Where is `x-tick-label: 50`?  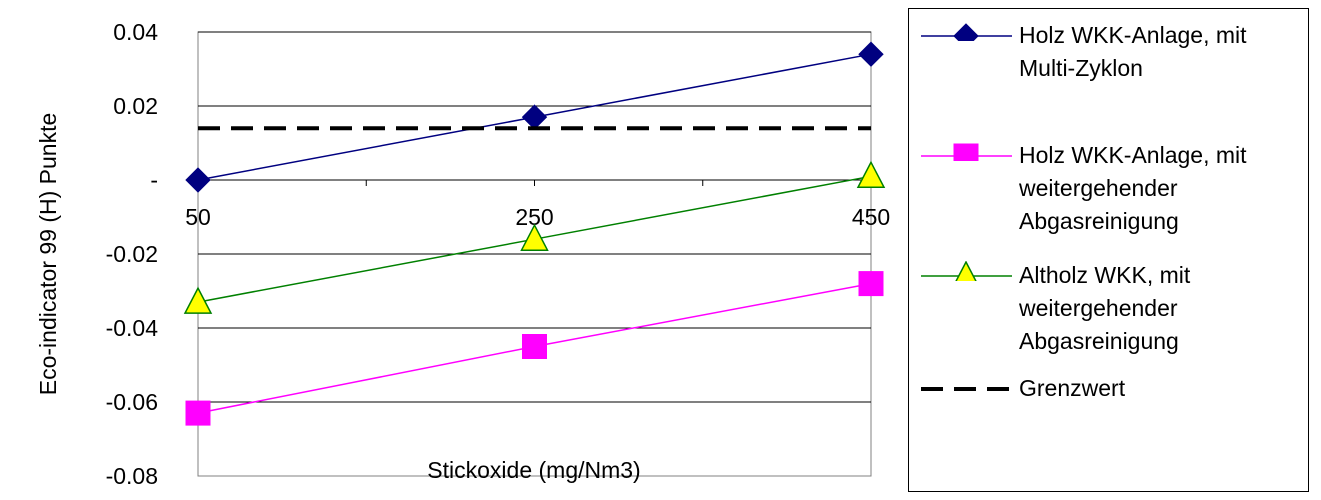 x-tick-label: 50 is located at coordinates (198, 217).